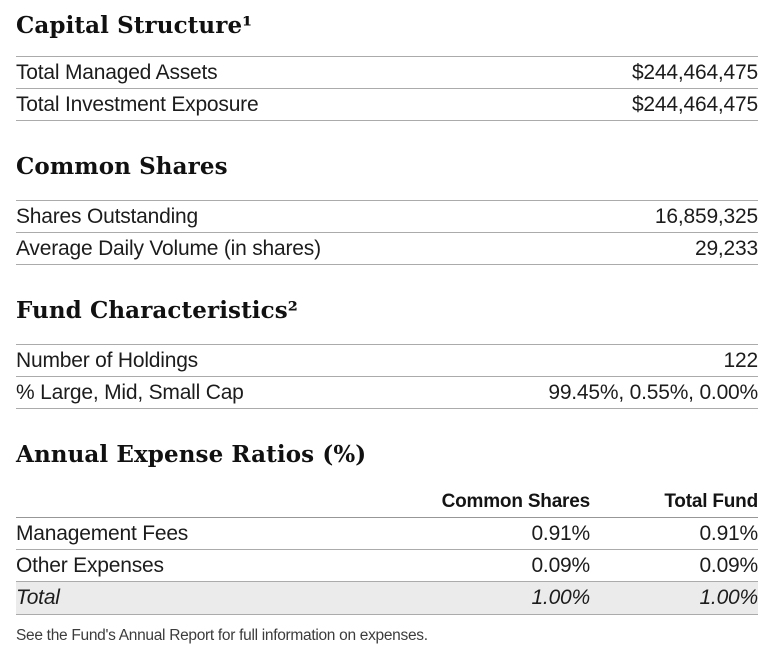 The width and height of the screenshot is (772, 652). I want to click on table-row: Total Managed Assets $244,464,475, so click(387, 73).